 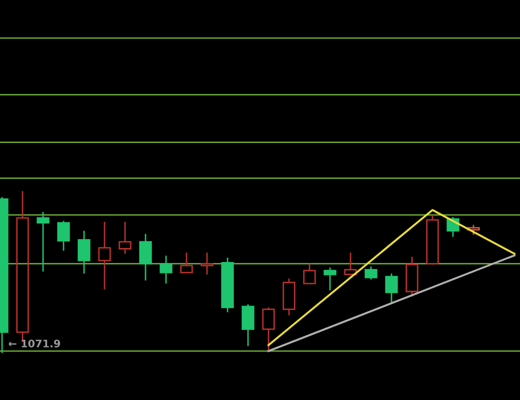 I want to click on ref-line-label: ← 1071.9, so click(x=34, y=344).